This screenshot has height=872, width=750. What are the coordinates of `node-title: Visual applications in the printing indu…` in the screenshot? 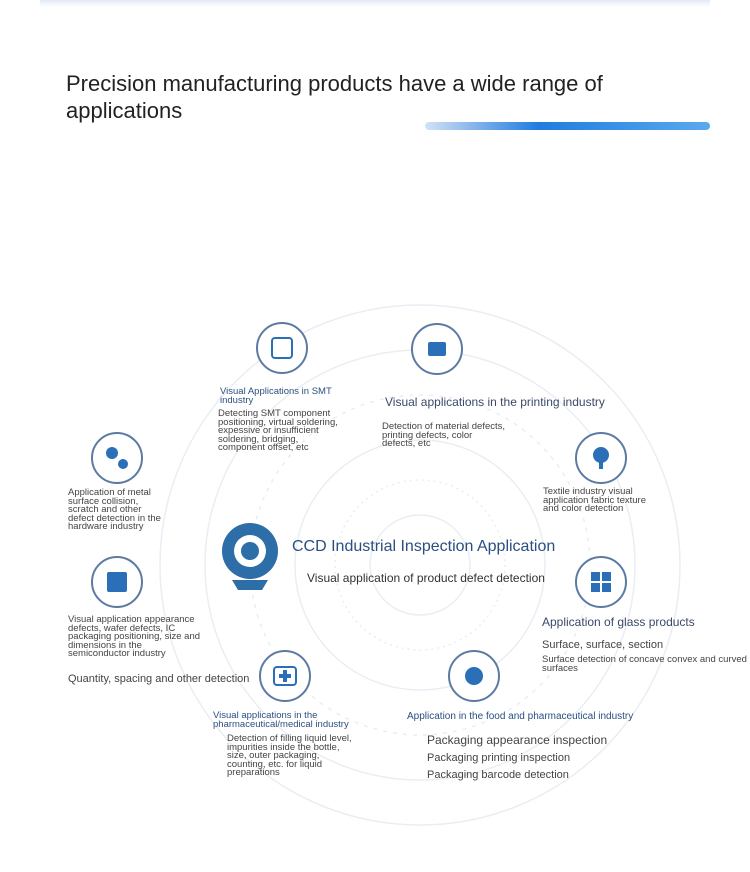 It's located at (495, 402).